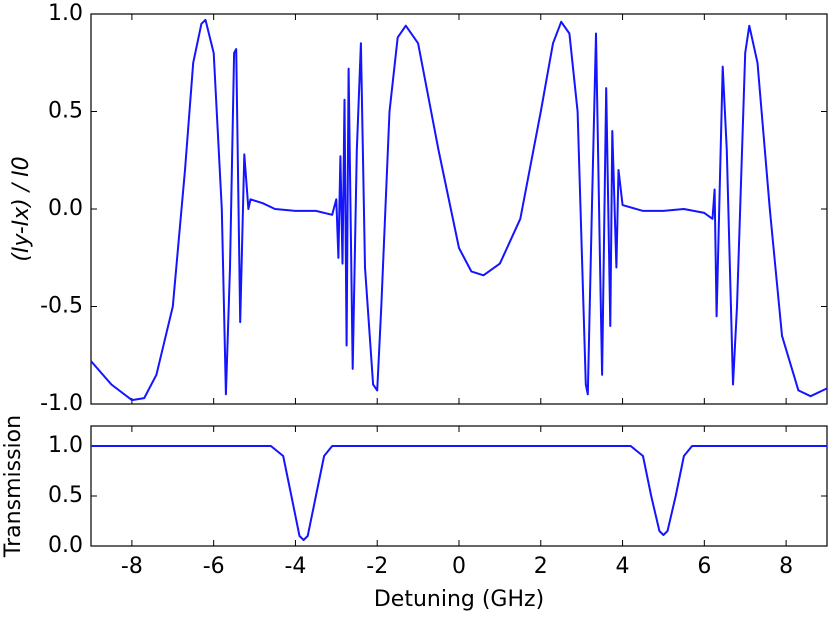 The height and width of the screenshot is (617, 830). What do you see at coordinates (704, 566) in the screenshot?
I see `x-tick-label: 6` at bounding box center [704, 566].